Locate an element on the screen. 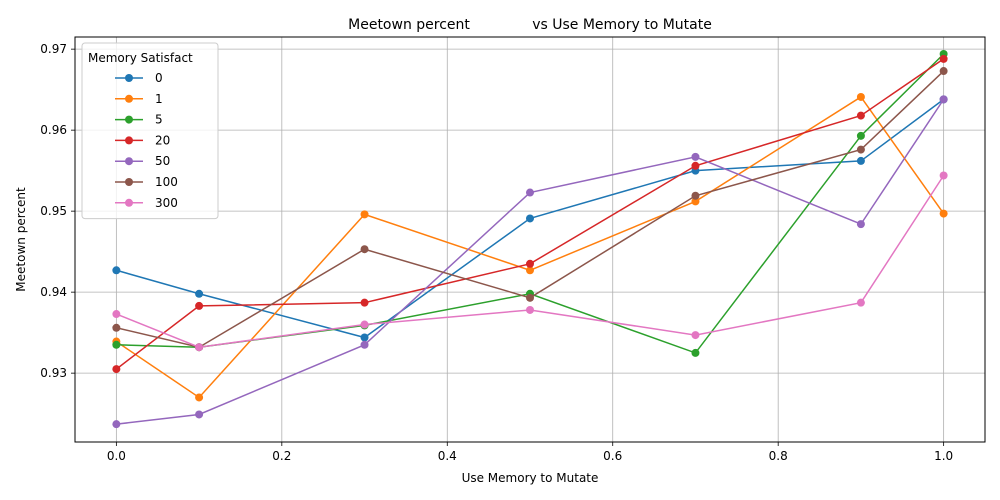  legend-label: 100 is located at coordinates (166, 182).